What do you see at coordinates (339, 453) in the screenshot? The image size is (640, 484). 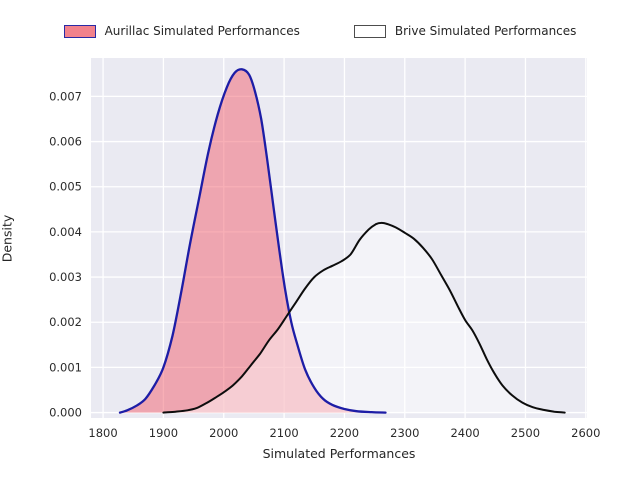 I see `x-axis-label: Simulated Performances` at bounding box center [339, 453].